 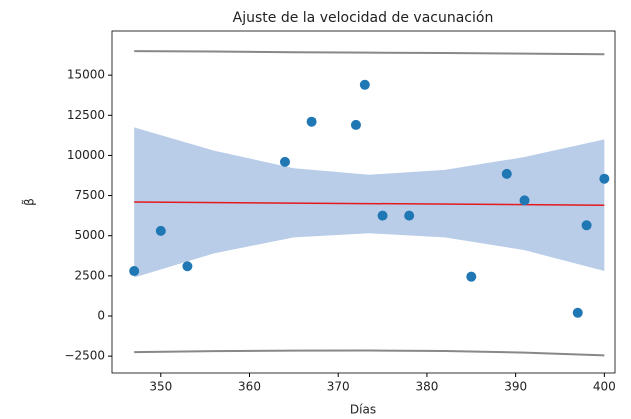 I want to click on y-tick-label: 12500, so click(x=86, y=115).